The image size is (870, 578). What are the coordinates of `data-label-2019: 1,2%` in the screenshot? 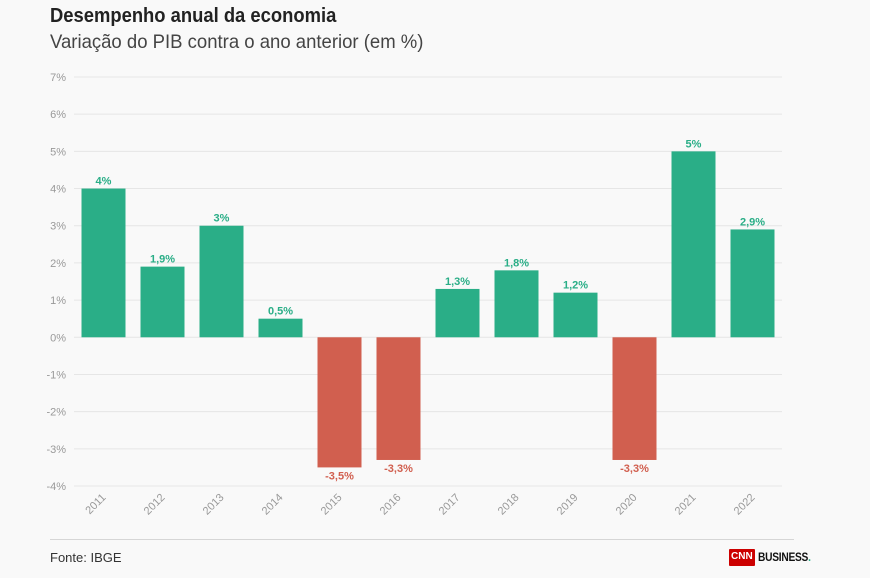 It's located at (575, 286).